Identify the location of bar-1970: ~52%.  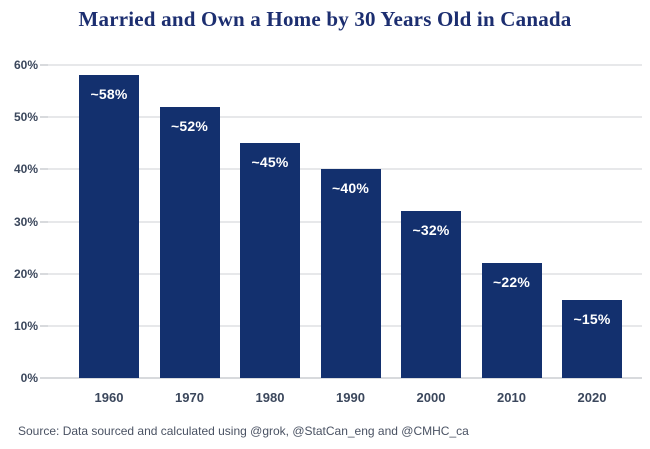
(189, 242).